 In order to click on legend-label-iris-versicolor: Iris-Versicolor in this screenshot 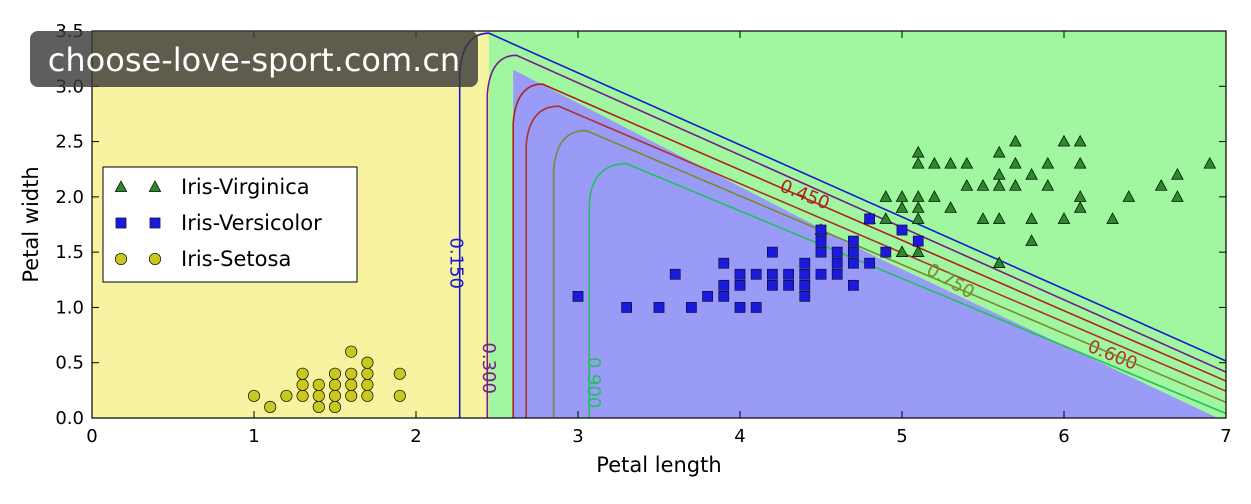, I will do `click(251, 223)`.